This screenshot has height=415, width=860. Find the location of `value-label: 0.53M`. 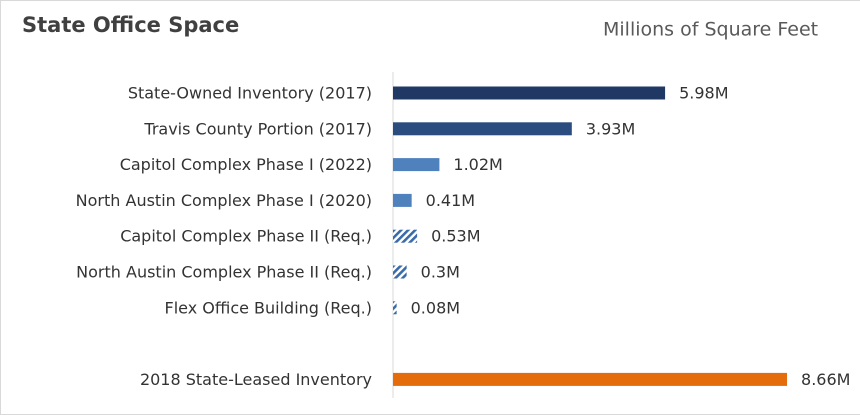

value-label: 0.53M is located at coordinates (455, 236).